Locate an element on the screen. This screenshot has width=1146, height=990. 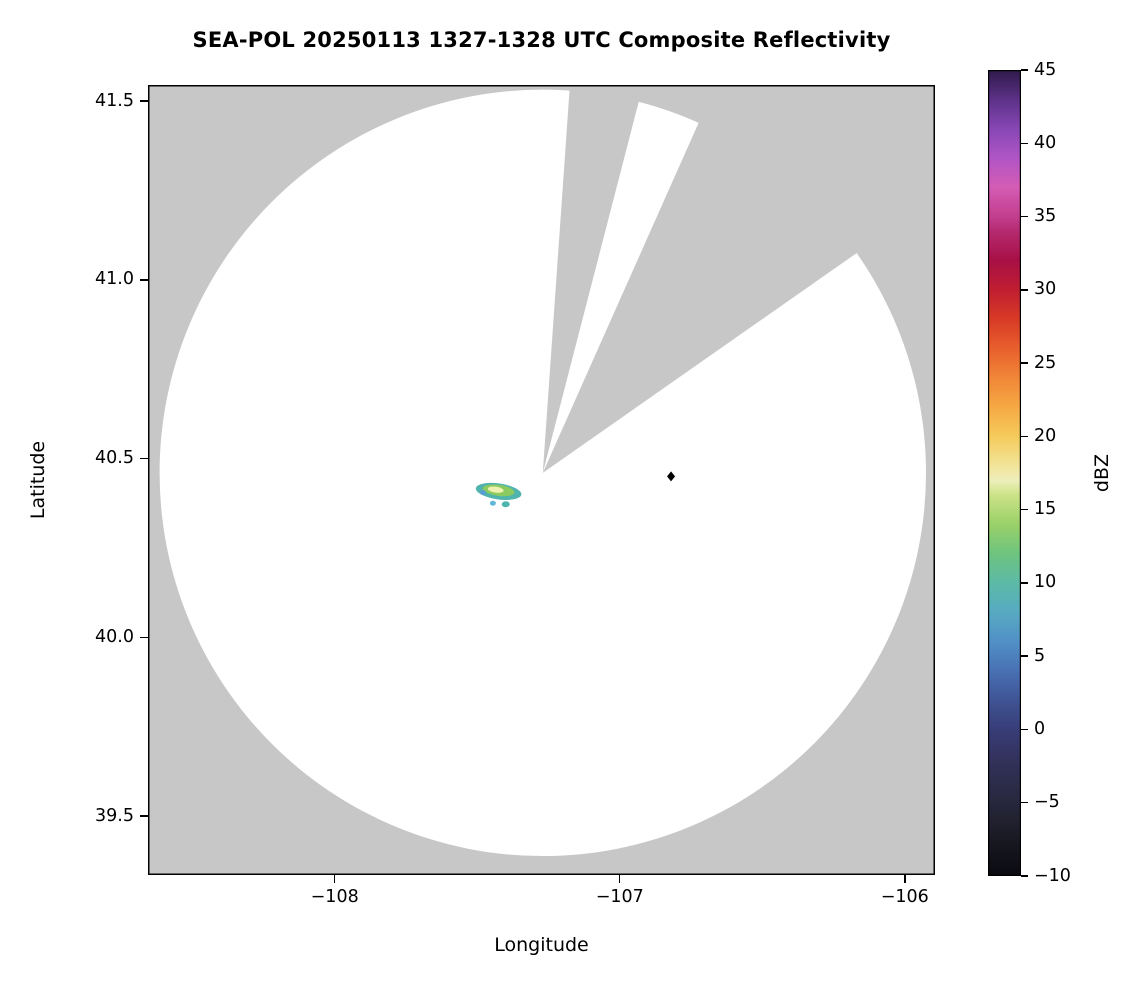
y-tick-label: 41.5 is located at coordinates (114, 100).